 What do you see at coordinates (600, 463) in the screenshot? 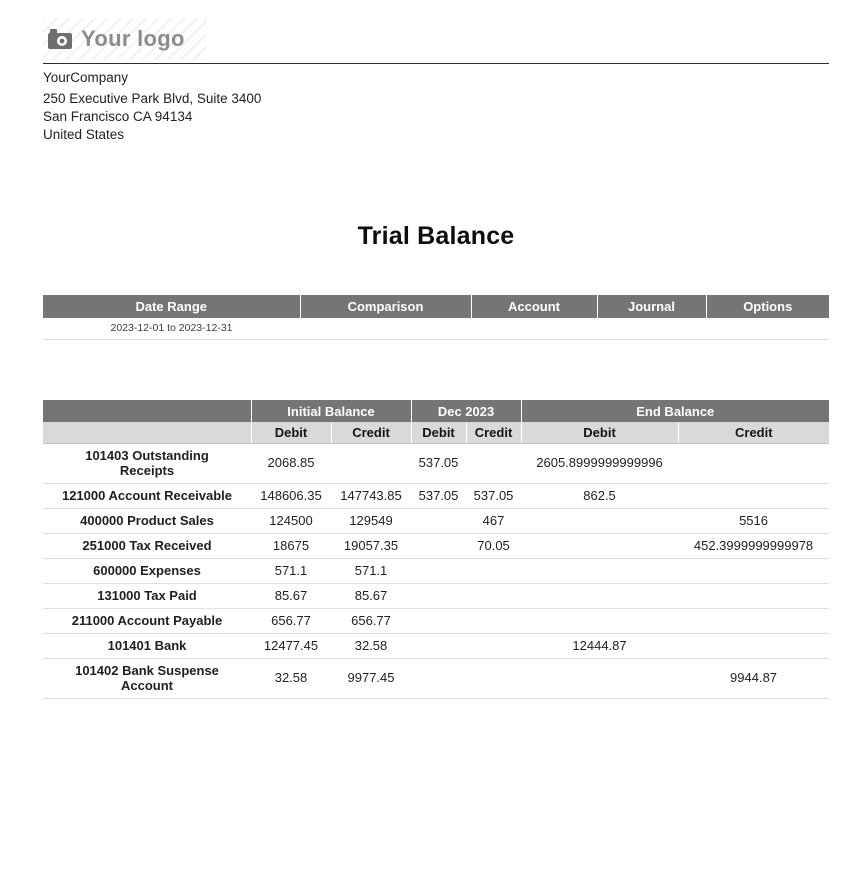
I see `balance-cell: 2605.8999999999996` at bounding box center [600, 463].